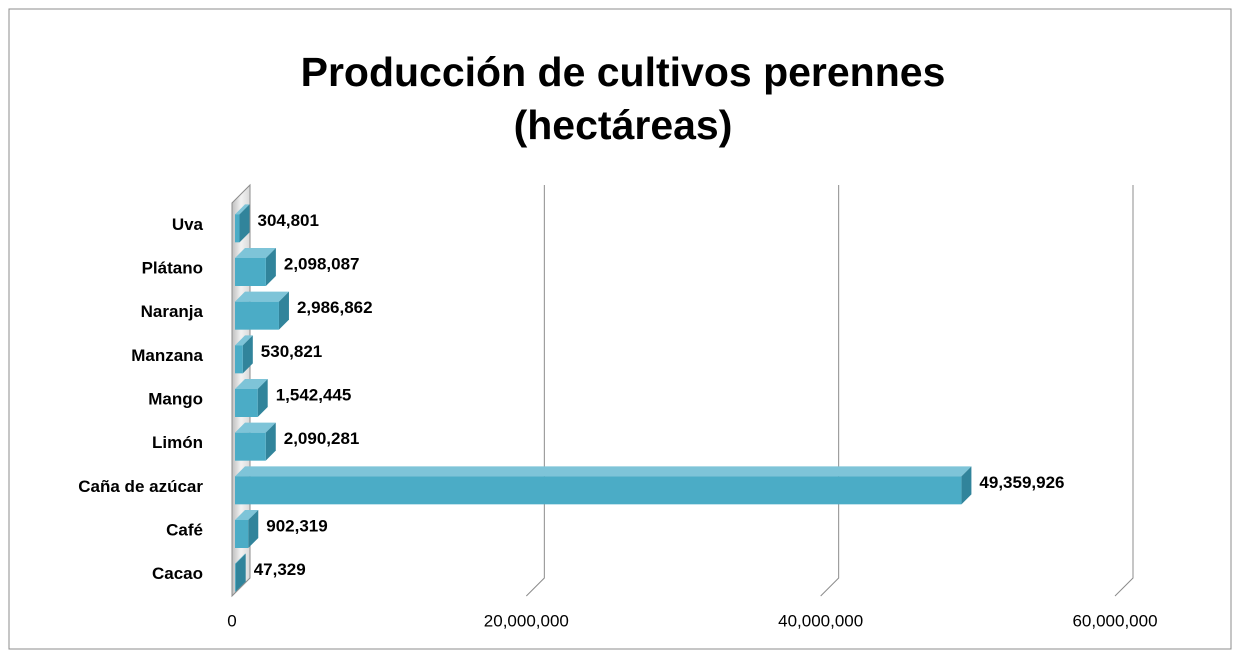  I want to click on y-tick-label: Plátano, so click(172, 267).